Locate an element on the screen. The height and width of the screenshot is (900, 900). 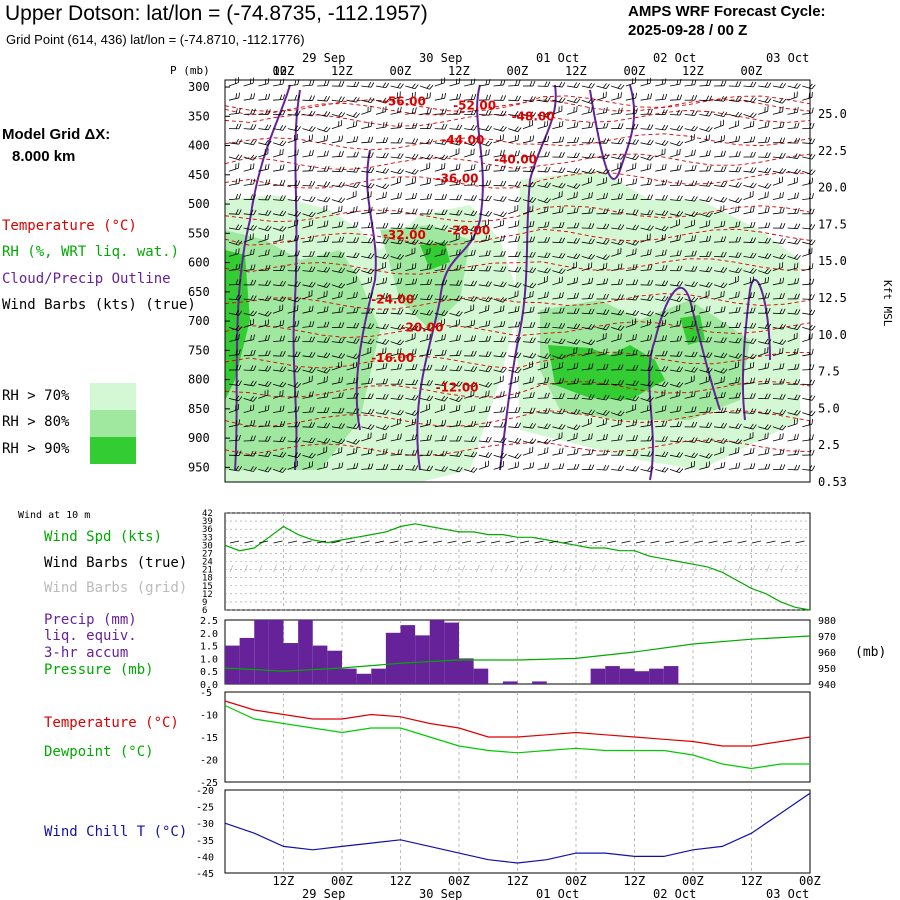
legend-dewpoint: Dewpoint (°C) is located at coordinates (99, 752).